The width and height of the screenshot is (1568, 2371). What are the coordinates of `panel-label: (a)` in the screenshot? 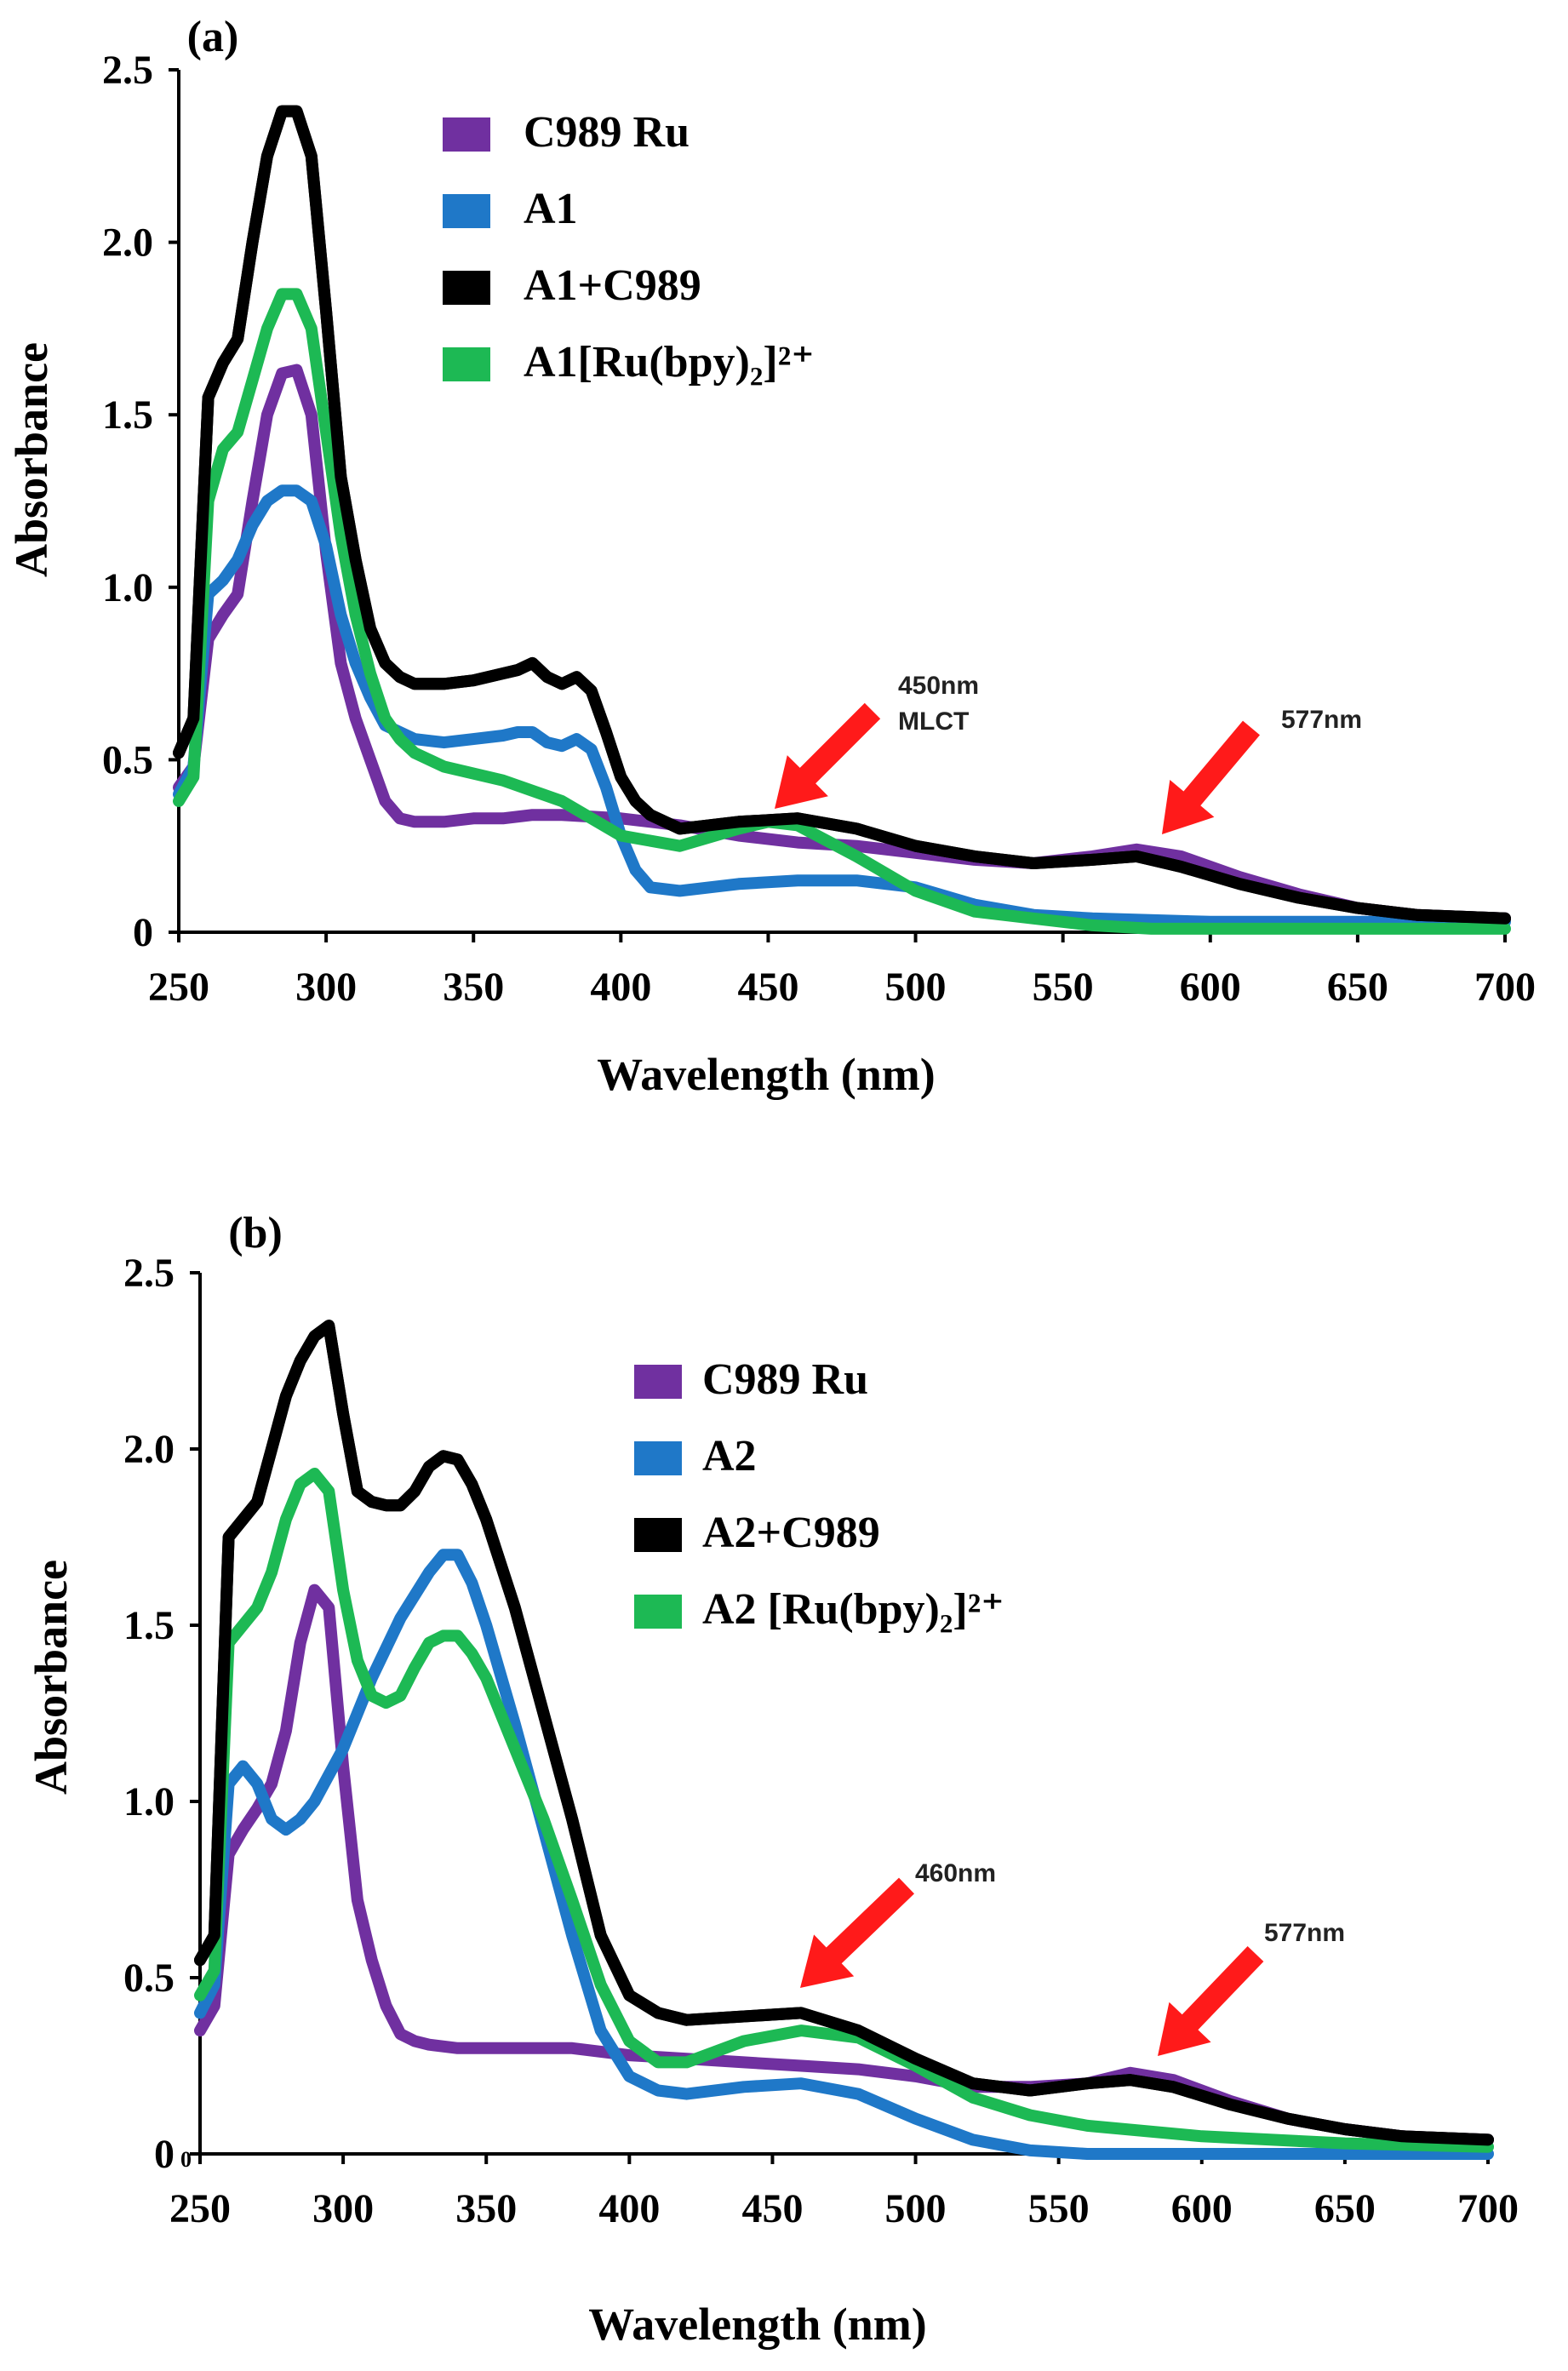 It's located at (213, 37).